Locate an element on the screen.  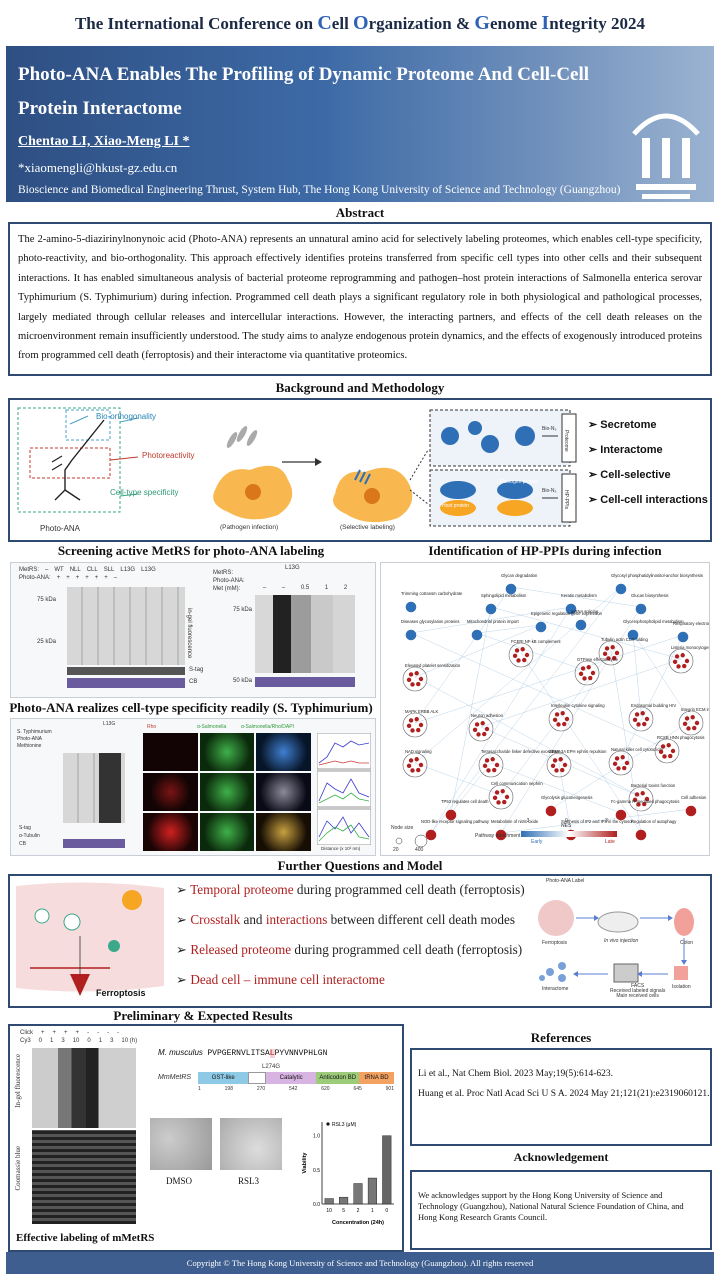
cy3-cell: 1 is located at coordinates (100, 1041).